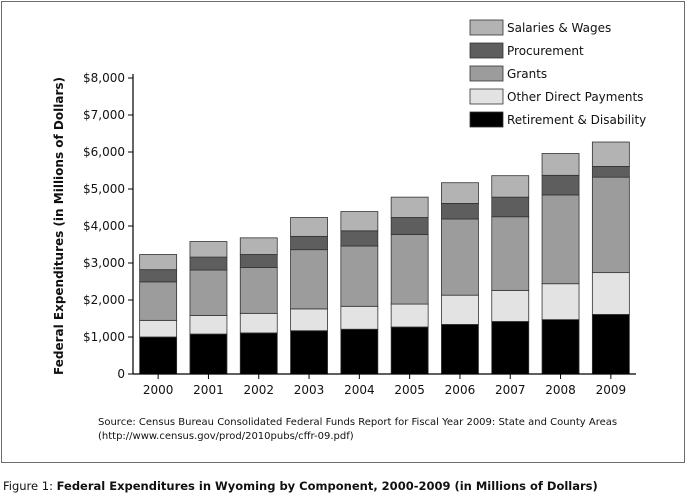 The width and height of the screenshot is (688, 501). I want to click on x-tick-label: 2001, so click(208, 390).